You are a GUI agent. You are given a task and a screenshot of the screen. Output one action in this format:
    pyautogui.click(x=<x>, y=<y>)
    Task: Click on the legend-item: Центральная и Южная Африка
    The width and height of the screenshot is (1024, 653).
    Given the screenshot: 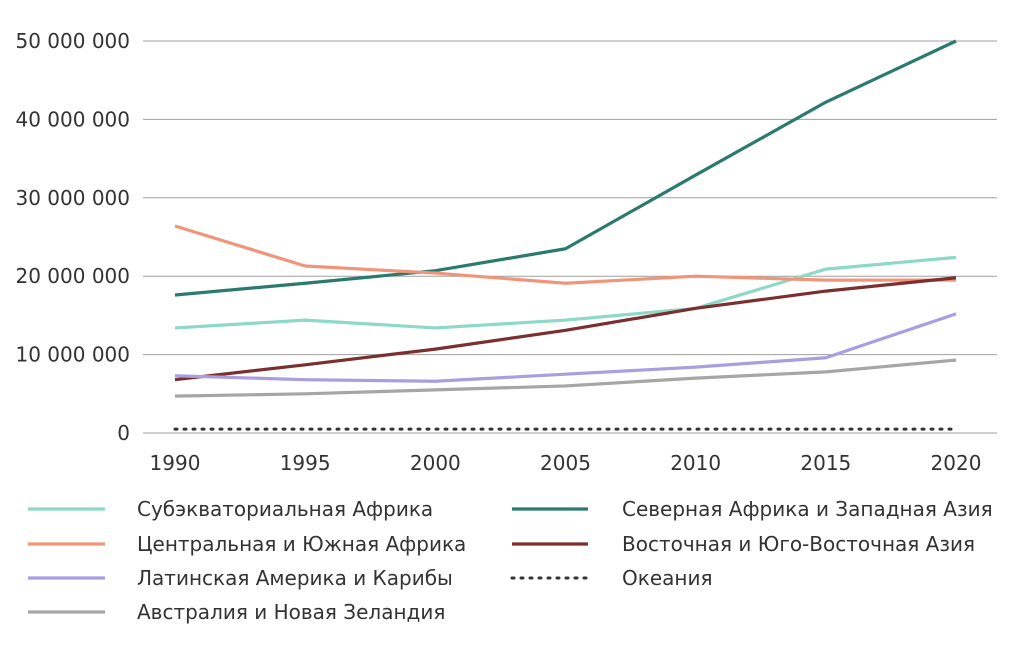 What is the action you would take?
    pyautogui.click(x=247, y=544)
    